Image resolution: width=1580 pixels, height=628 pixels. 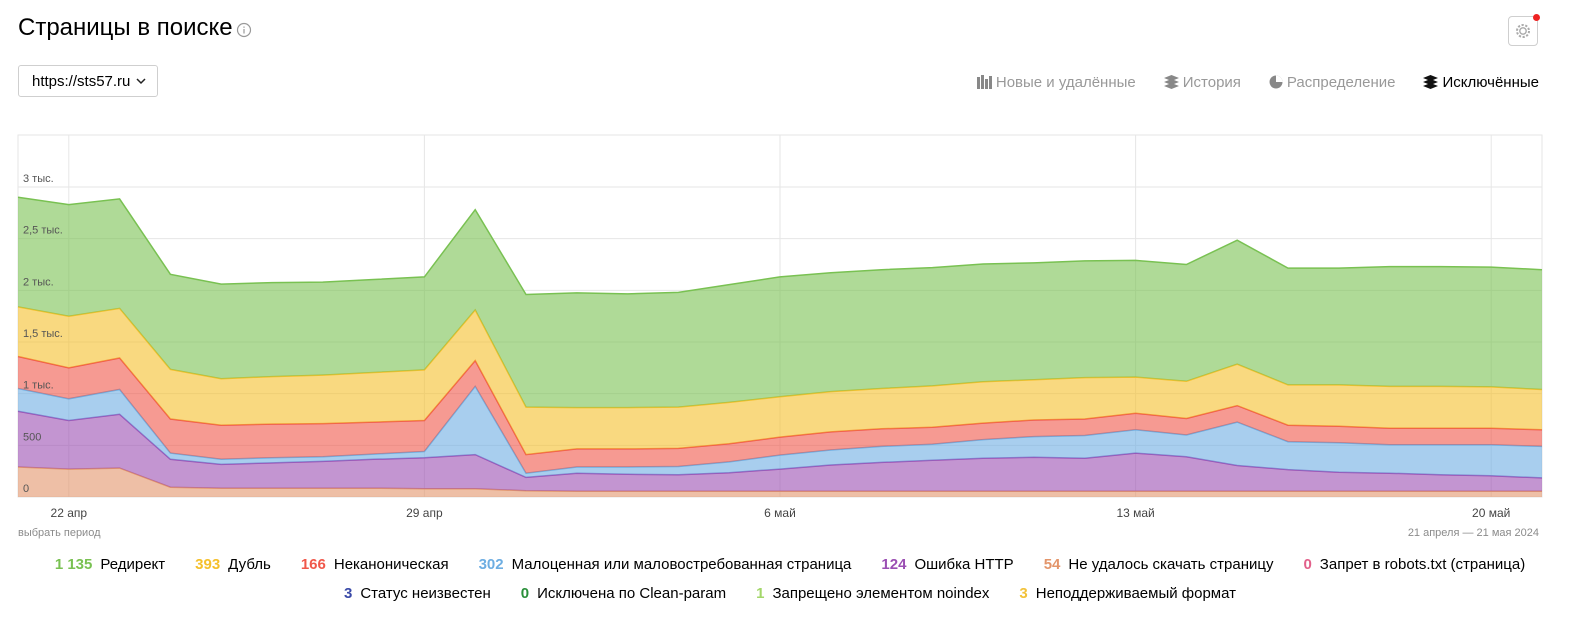 I want to click on host-select-value: https://sts57.ru, so click(x=81, y=81).